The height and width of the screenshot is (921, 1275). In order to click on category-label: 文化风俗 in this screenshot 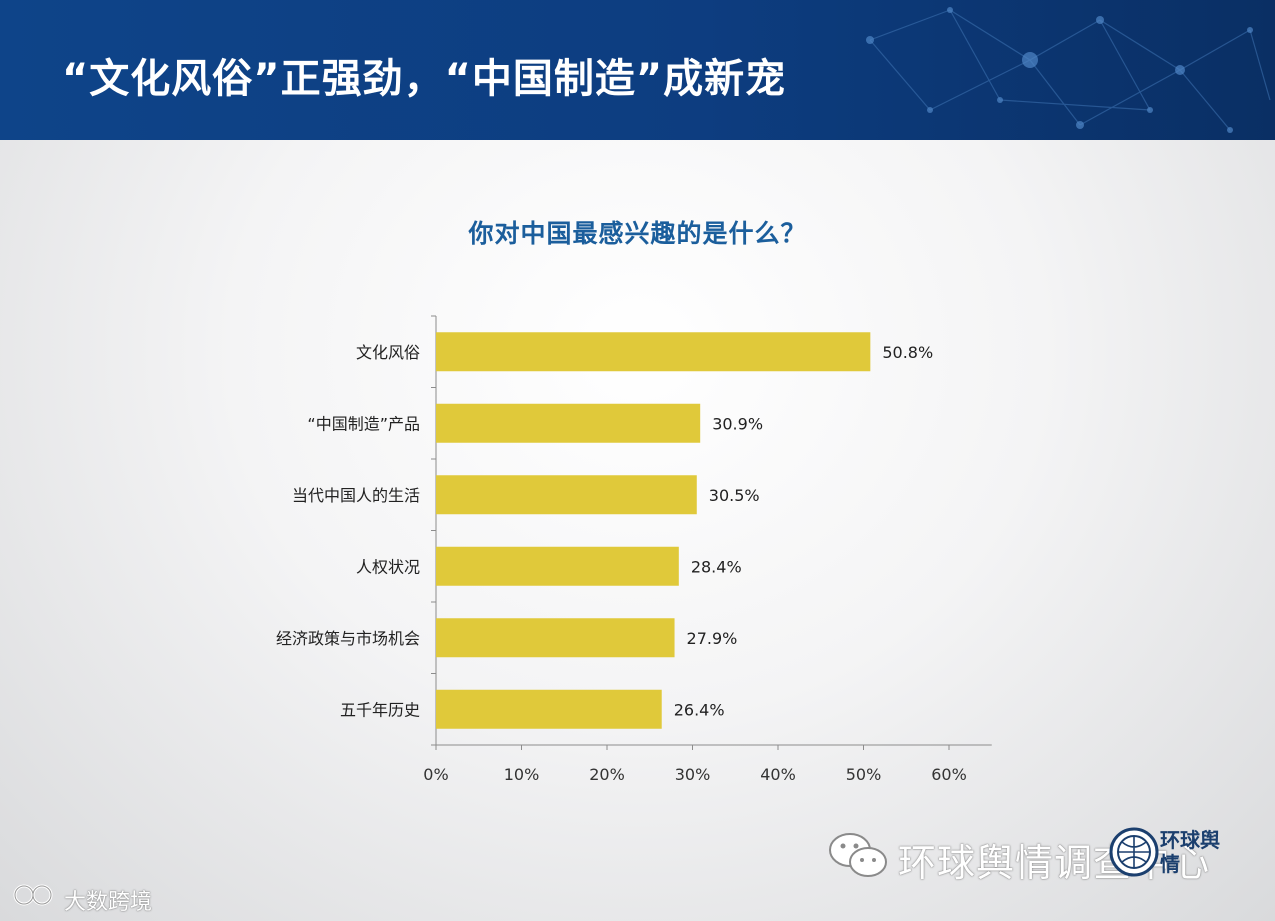, I will do `click(388, 352)`.